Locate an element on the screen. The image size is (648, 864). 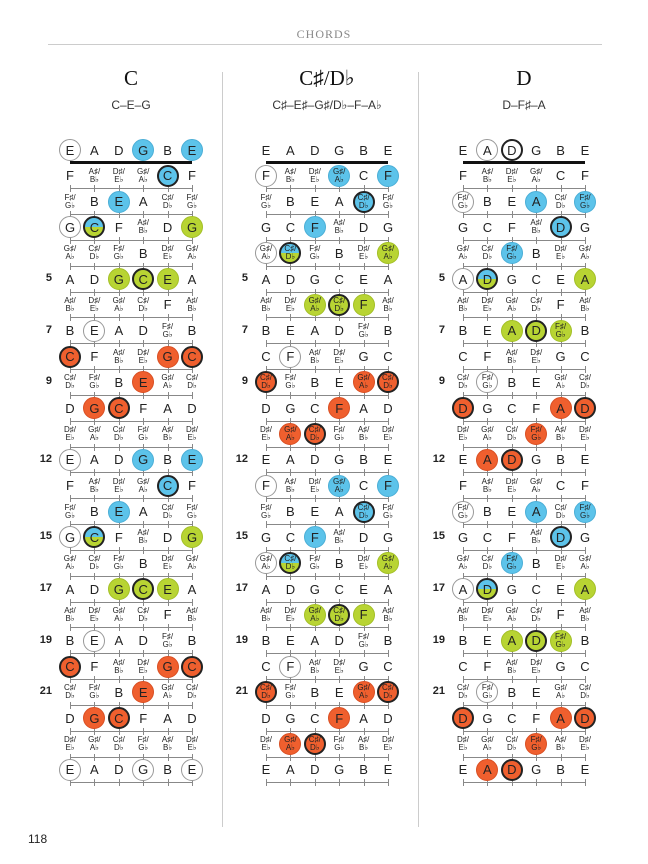
chord-note-marker: G is located at coordinates (70, 537).